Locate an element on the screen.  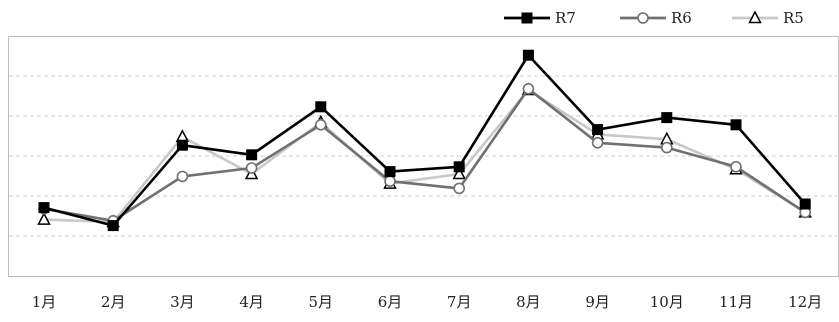
x-tick-label: 2月 is located at coordinates (113, 302).